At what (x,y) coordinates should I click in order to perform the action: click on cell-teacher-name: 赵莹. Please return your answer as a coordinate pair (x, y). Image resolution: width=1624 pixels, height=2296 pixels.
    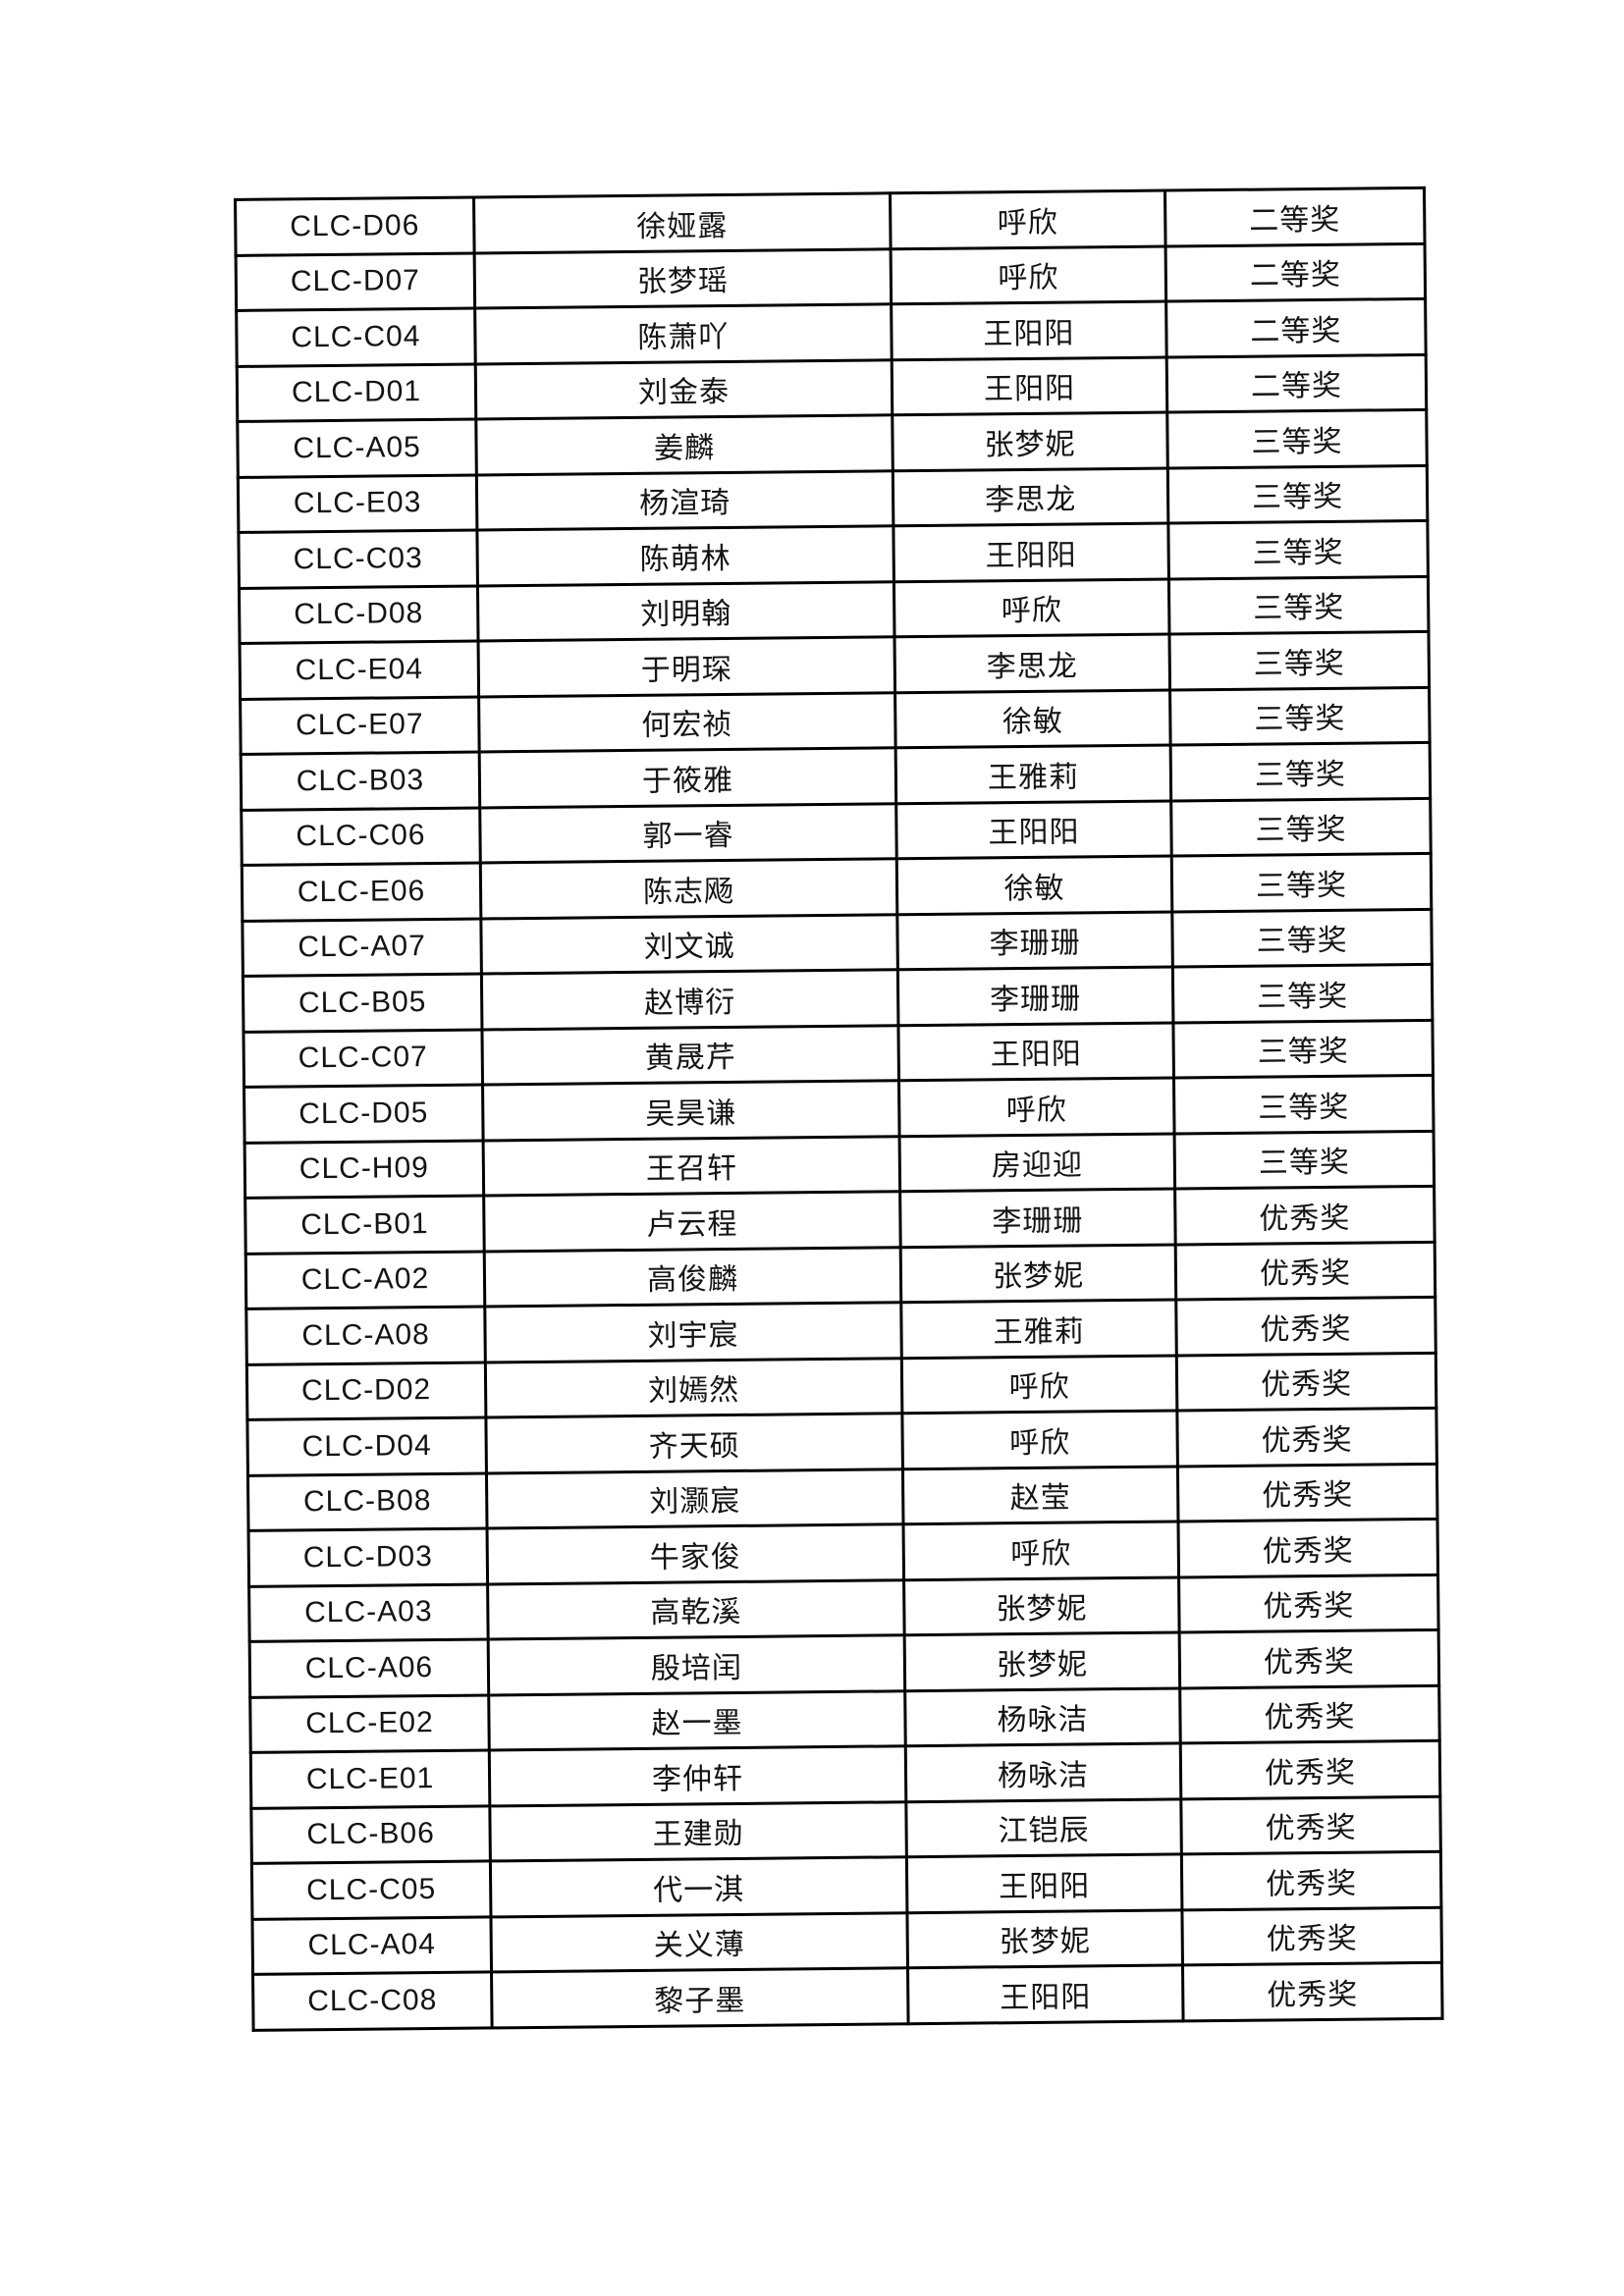
    Looking at the image, I should click on (1040, 1495).